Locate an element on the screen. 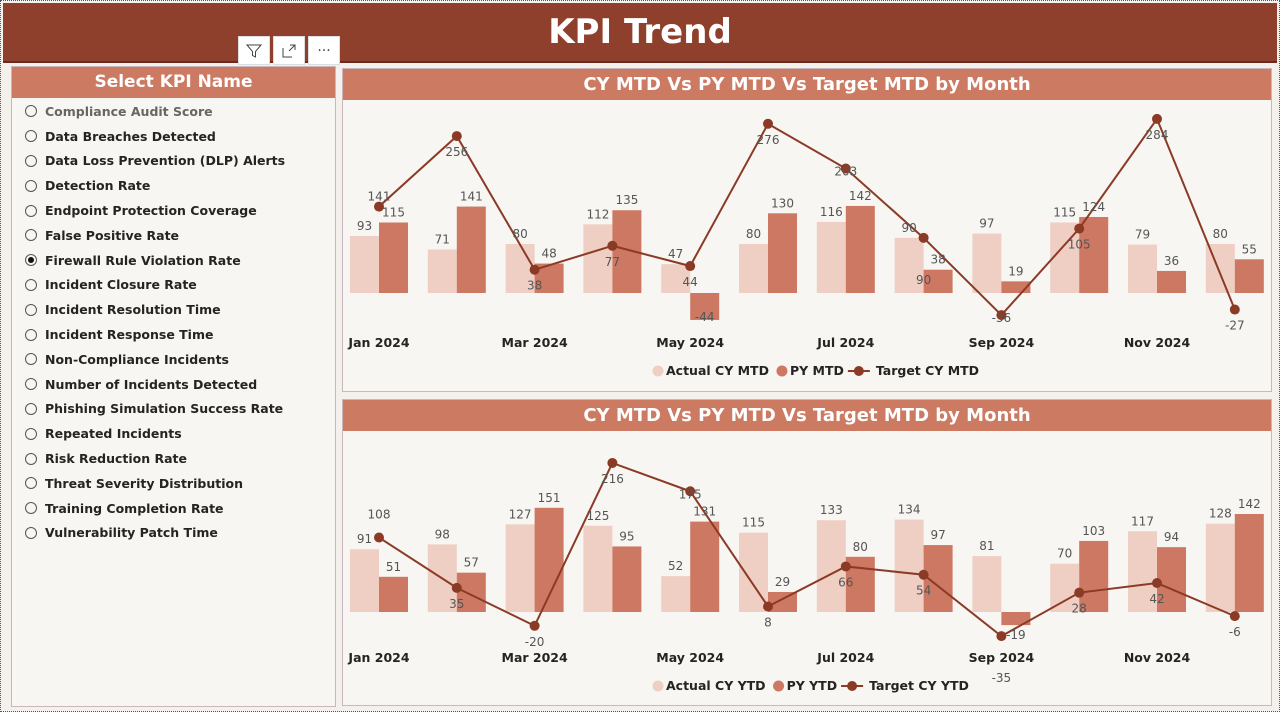  target-label: 38 is located at coordinates (534, 286).